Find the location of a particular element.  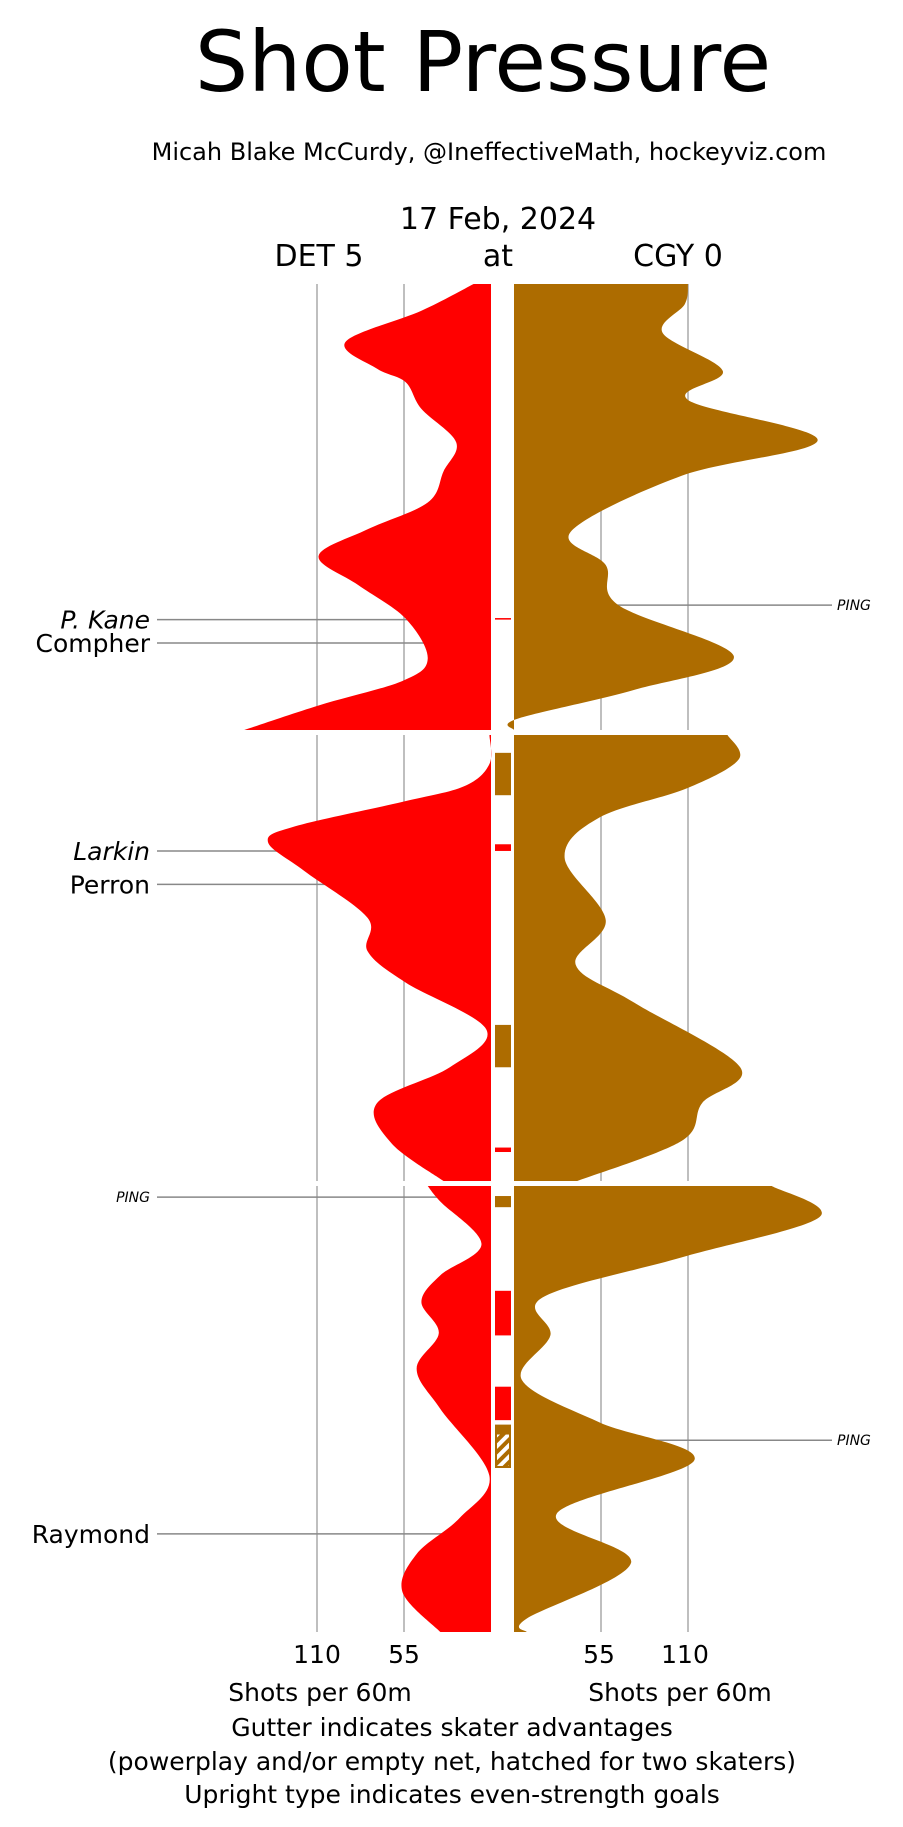

goal-label-det: Perron is located at coordinates (110, 884).